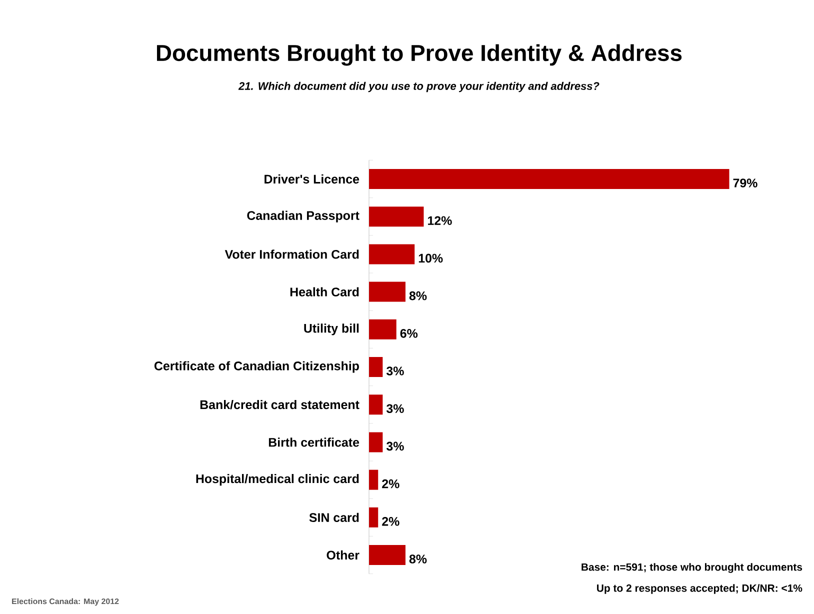 This screenshot has width=814, height=614. Describe the element at coordinates (324, 291) in the screenshot. I see `y-tick-label: Health Card` at that location.